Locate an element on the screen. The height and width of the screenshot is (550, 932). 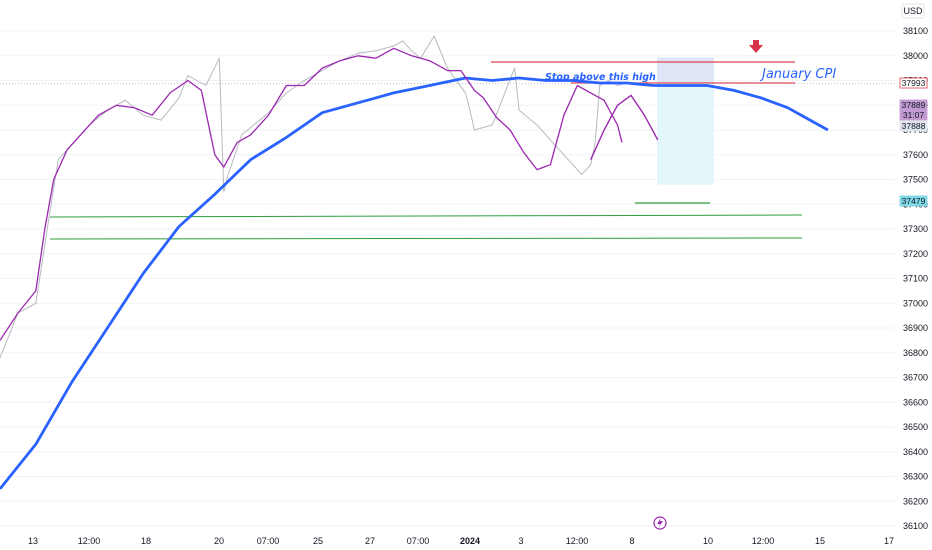
currency-box is located at coordinates (913, 11).